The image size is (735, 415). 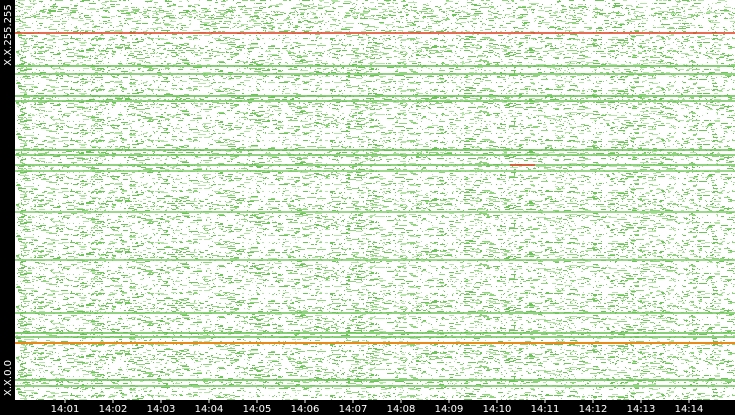 What do you see at coordinates (161, 409) in the screenshot?
I see `x-tick-label: 14:03` at bounding box center [161, 409].